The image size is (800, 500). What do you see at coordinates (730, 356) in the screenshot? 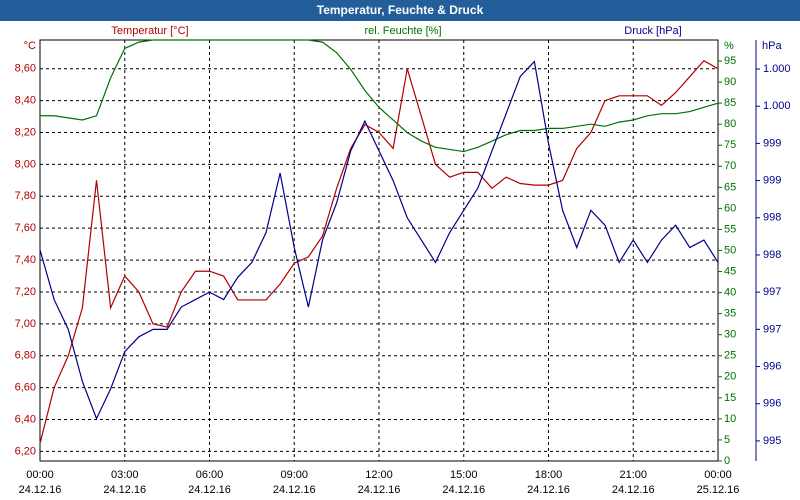
I see `y2-tick-label: 25` at bounding box center [730, 356].